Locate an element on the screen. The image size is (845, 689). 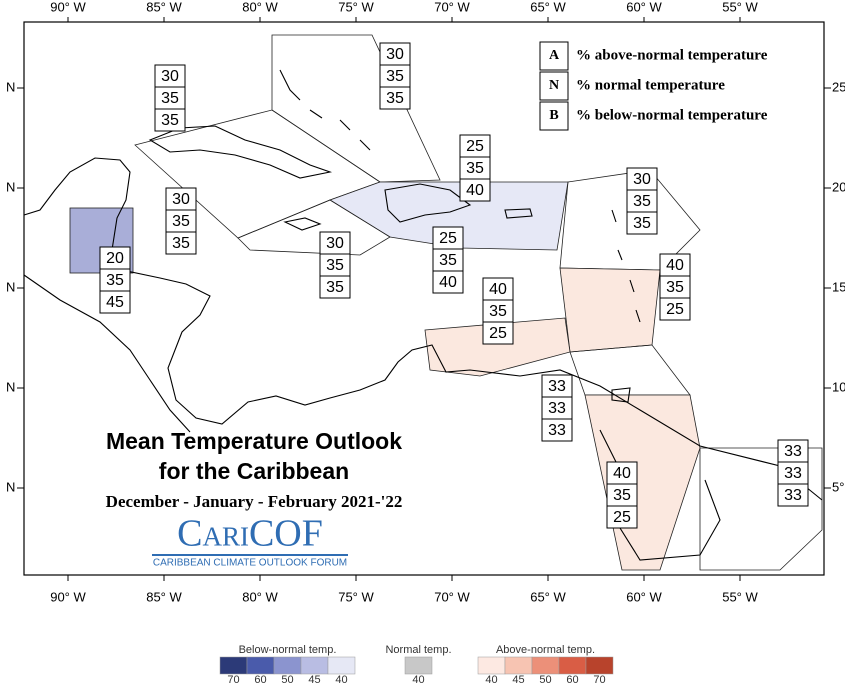
pacific-coast is located at coordinates (107, 353).